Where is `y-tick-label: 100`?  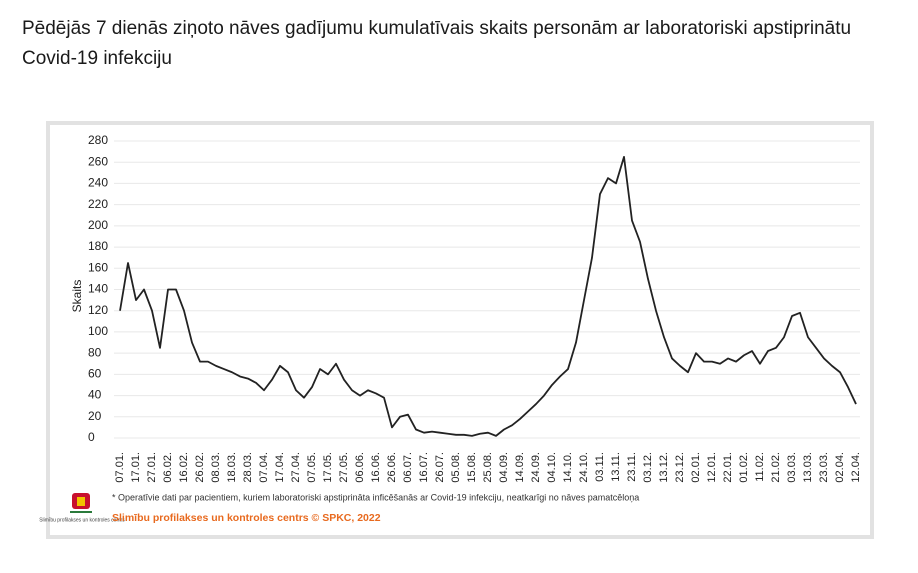
y-tick-label: 100 is located at coordinates (98, 331).